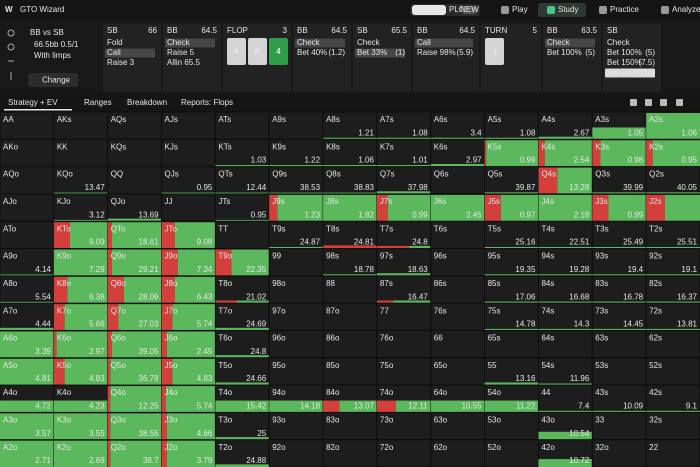 The height and width of the screenshot is (467, 700). What do you see at coordinates (53, 80) in the screenshot?
I see `change-button-bg` at bounding box center [53, 80].